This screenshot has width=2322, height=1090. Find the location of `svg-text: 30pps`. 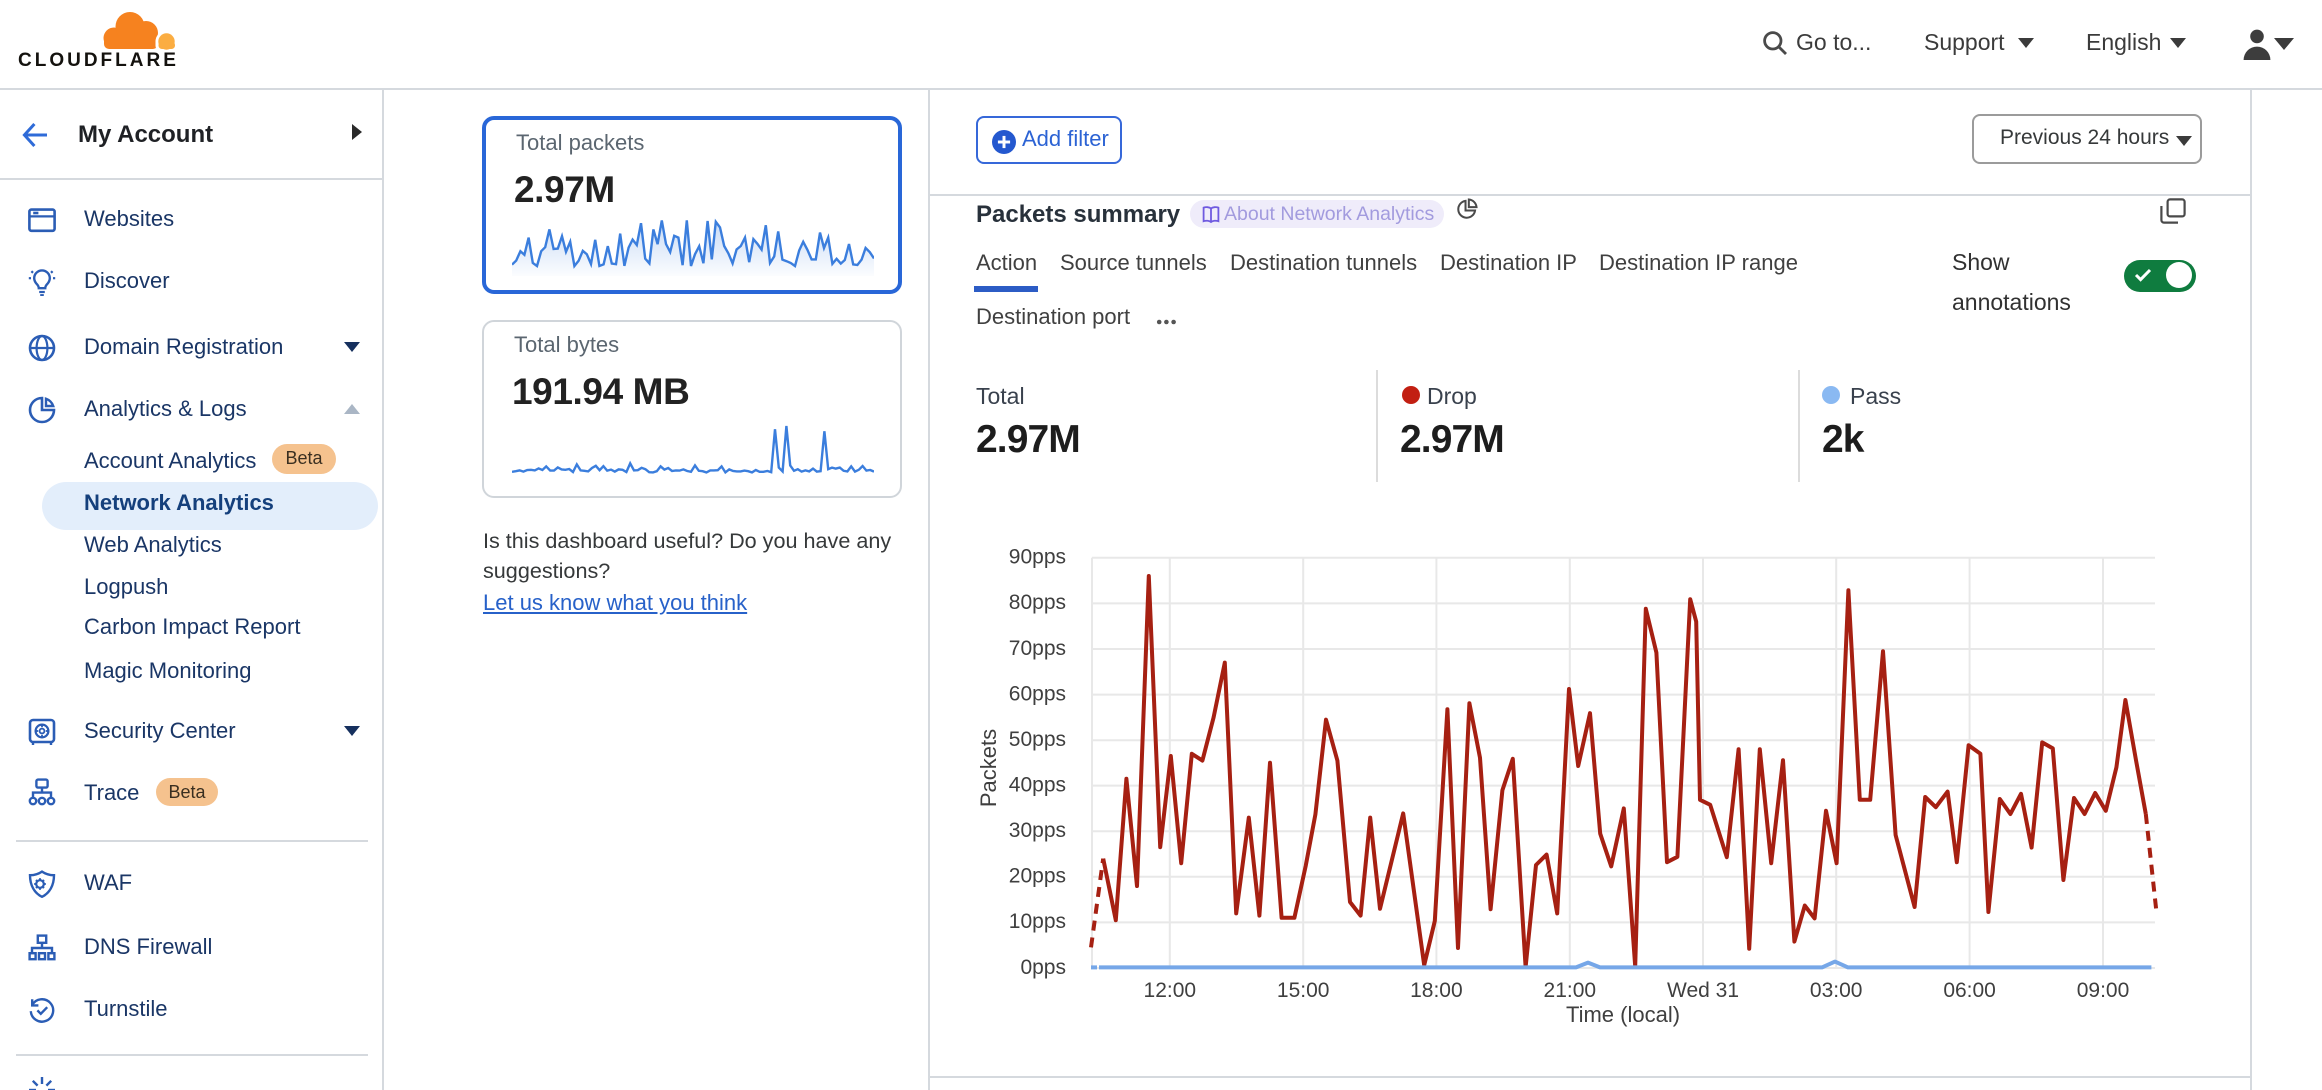

svg-text: 30pps is located at coordinates (1037, 830).